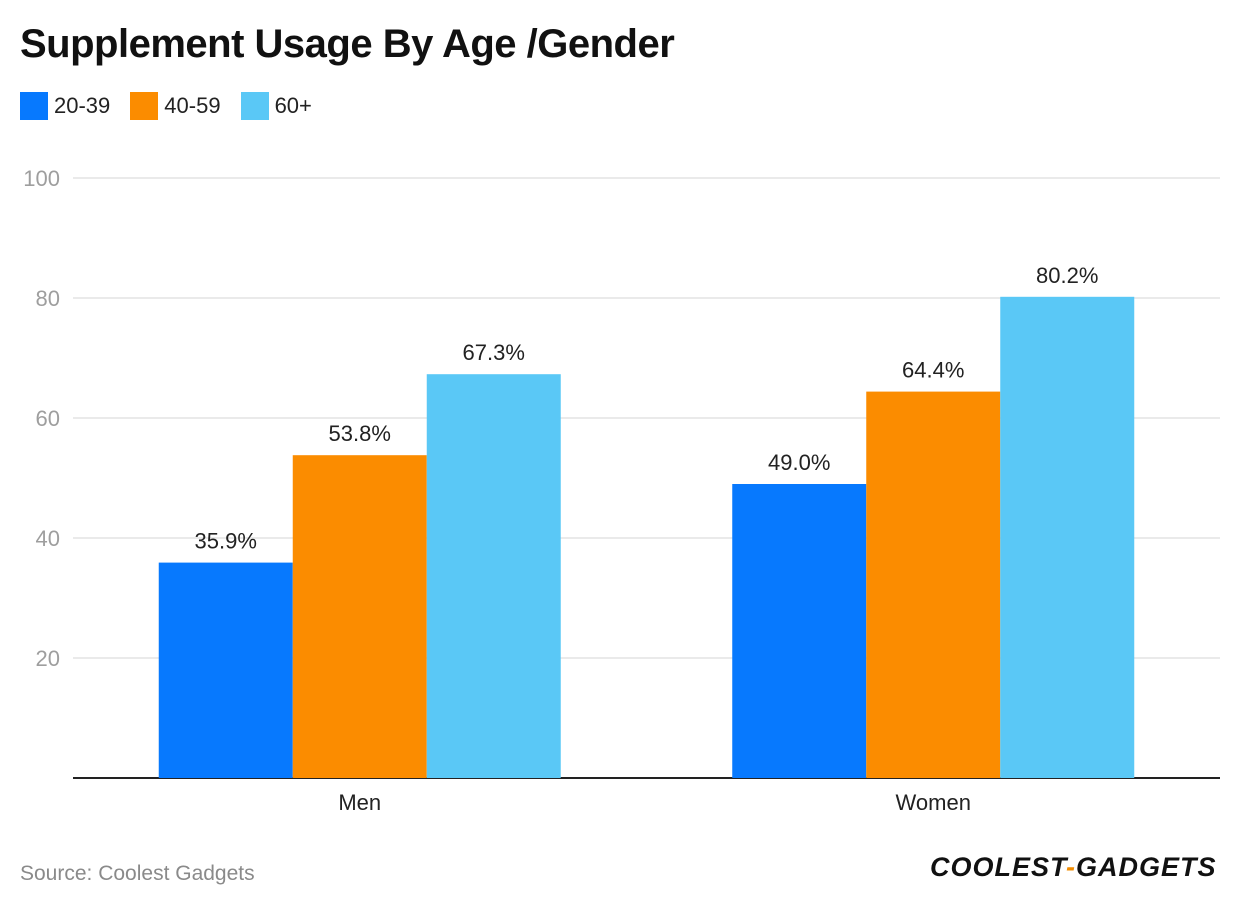 This screenshot has width=1240, height=910. I want to click on data-label: 64.4%, so click(933, 370).